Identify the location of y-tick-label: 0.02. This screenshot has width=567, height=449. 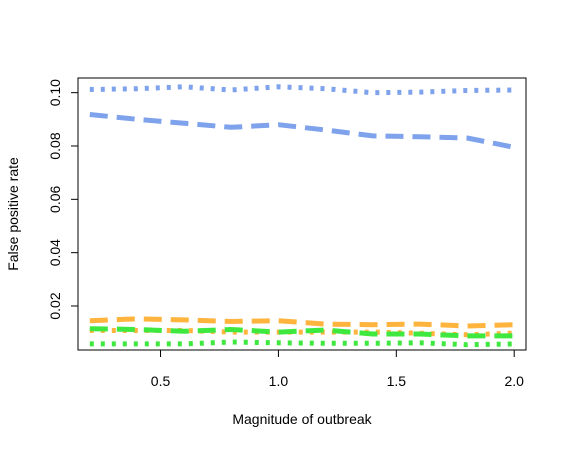
(55, 305).